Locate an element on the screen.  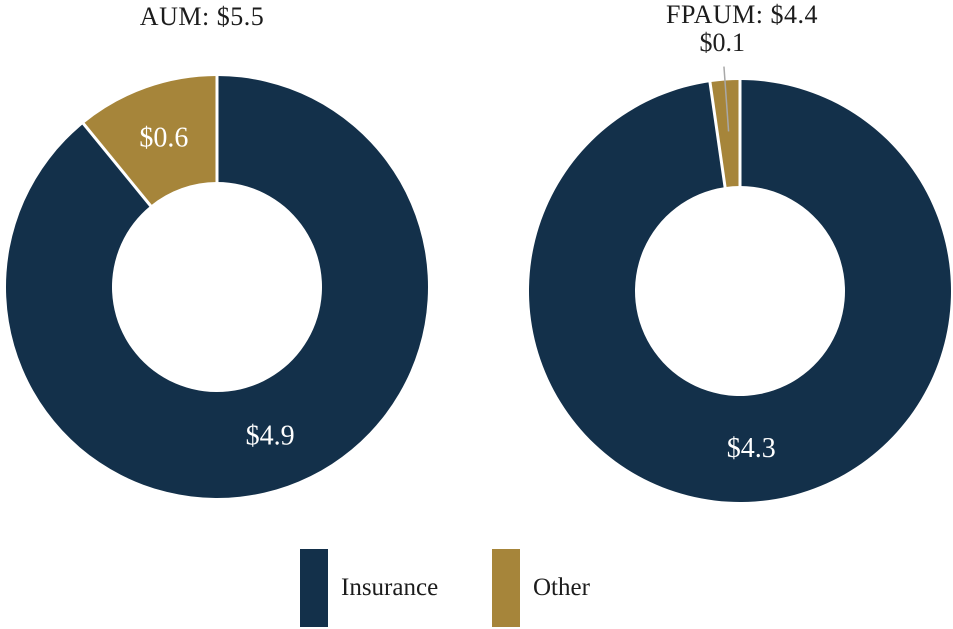
chart-title-fpaum: FPAUM: $4.4 is located at coordinates (742, 14).